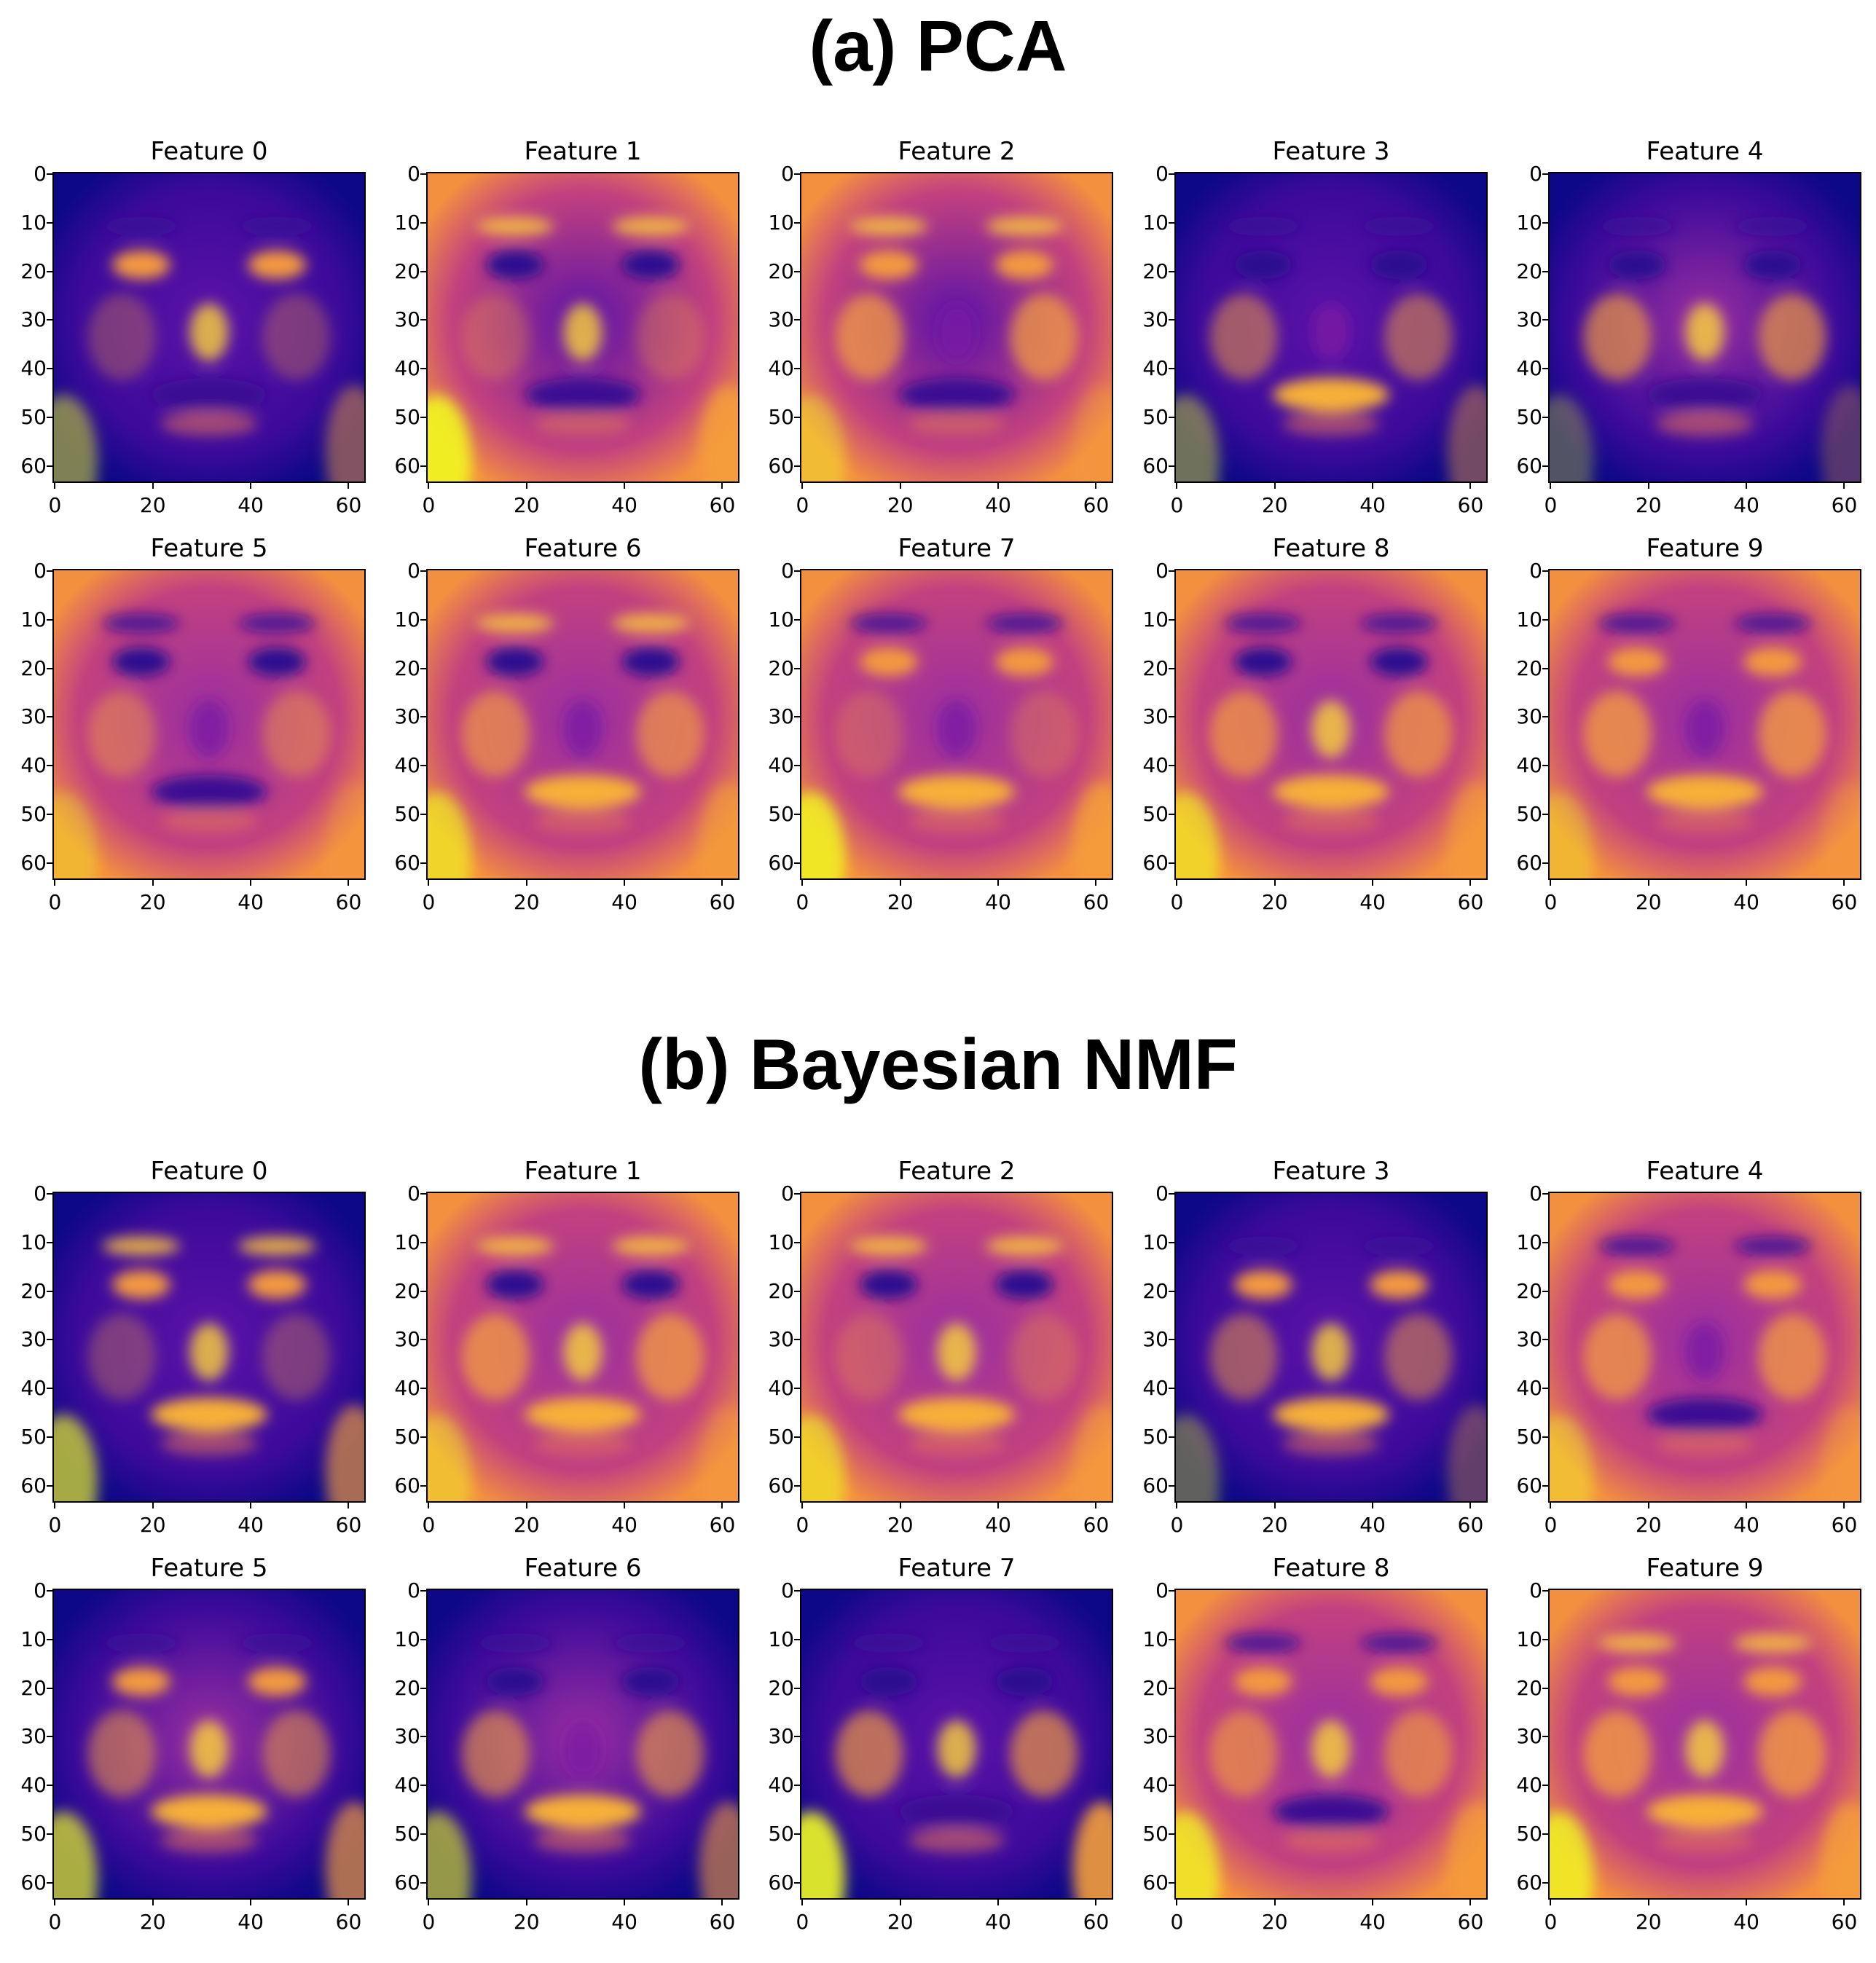  What do you see at coordinates (1315, 1755) in the screenshot?
I see `feature-panel: Feature 8 0 10 20 30 40 50 60 0 20 40 60` at bounding box center [1315, 1755].